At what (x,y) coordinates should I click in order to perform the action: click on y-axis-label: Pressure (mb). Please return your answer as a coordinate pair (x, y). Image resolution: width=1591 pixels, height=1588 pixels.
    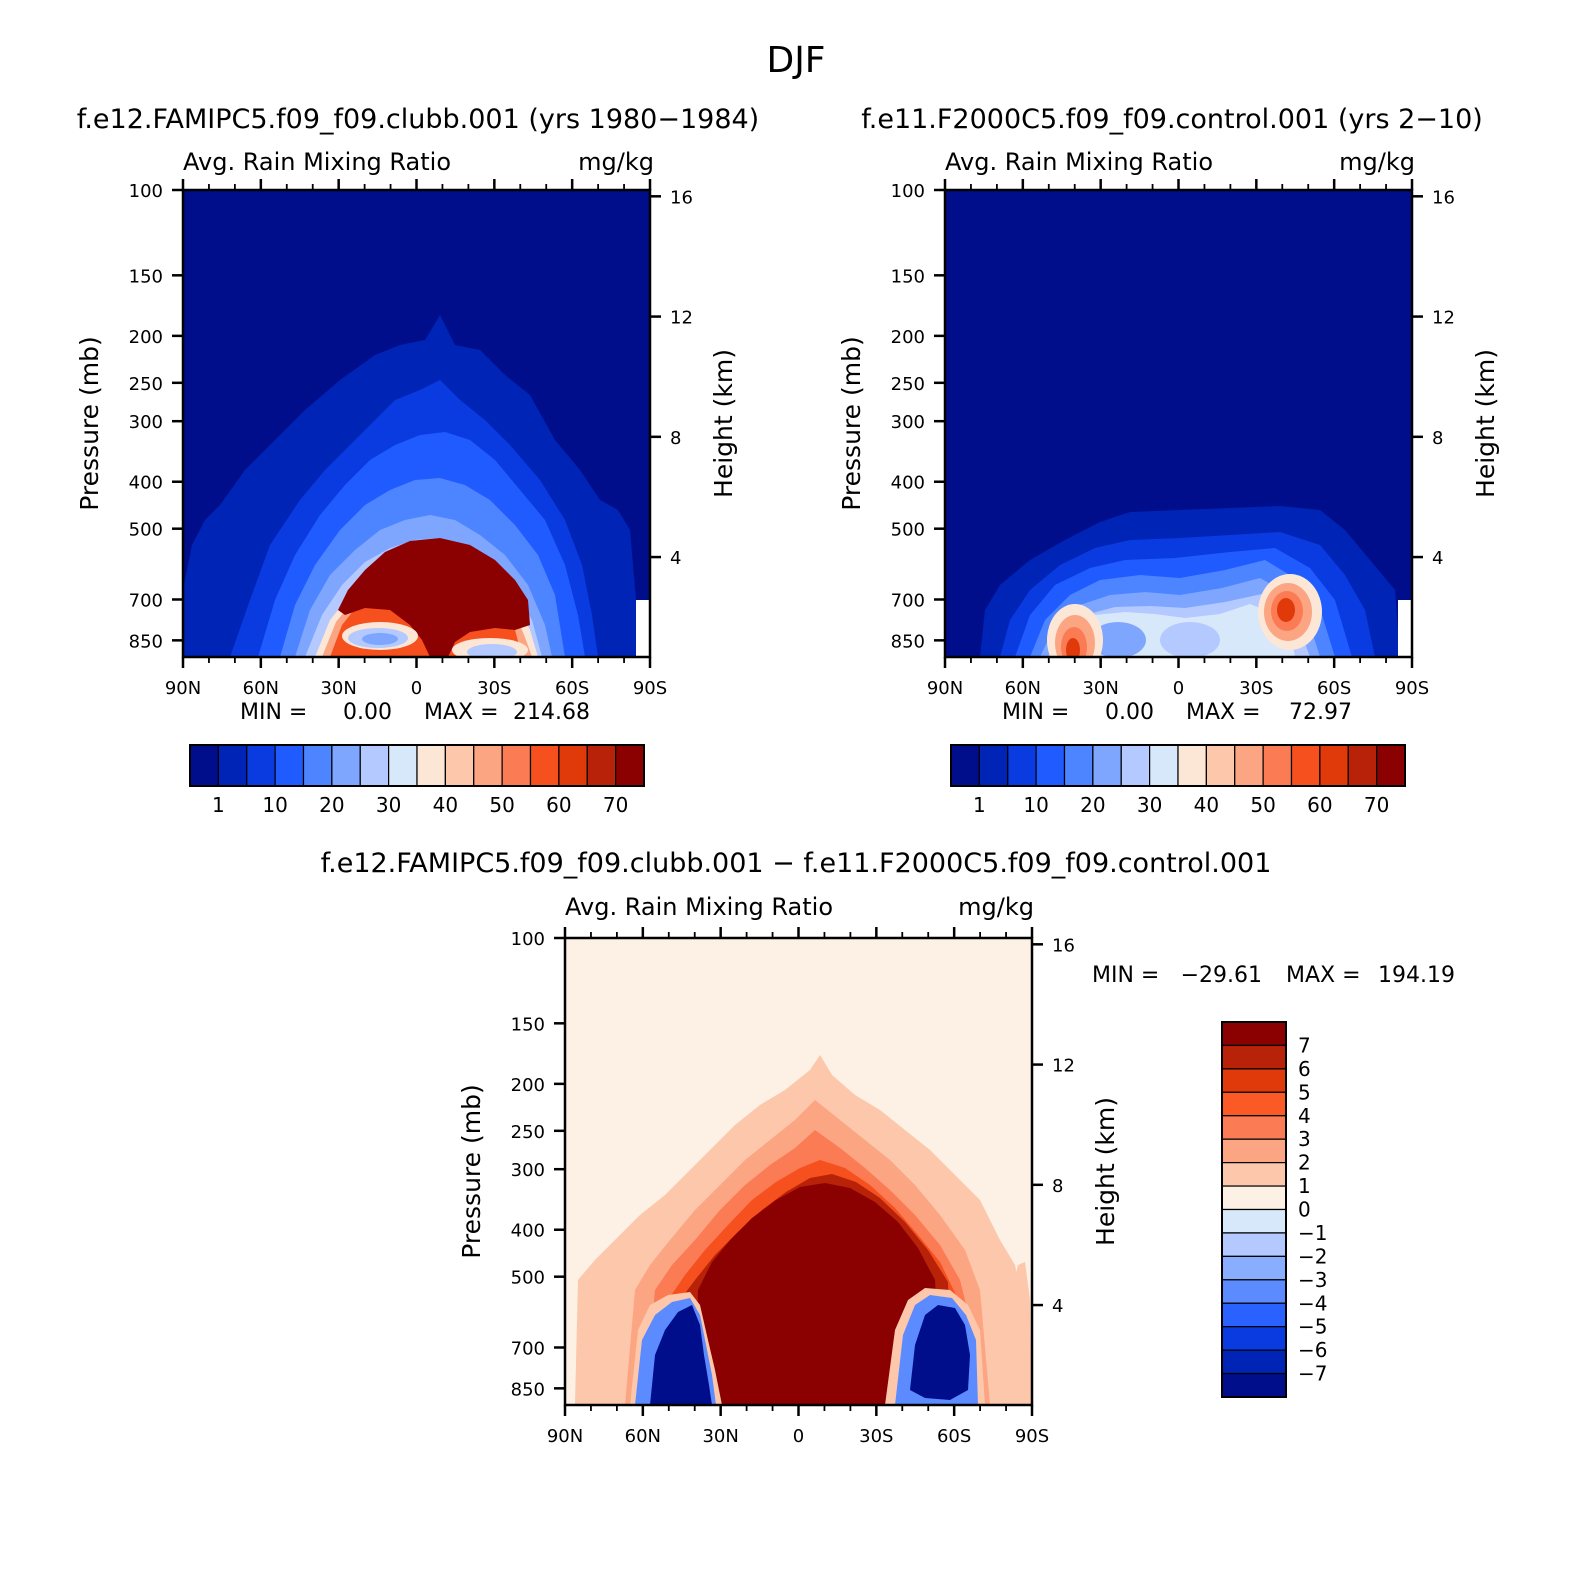
    Looking at the image, I should click on (89, 423).